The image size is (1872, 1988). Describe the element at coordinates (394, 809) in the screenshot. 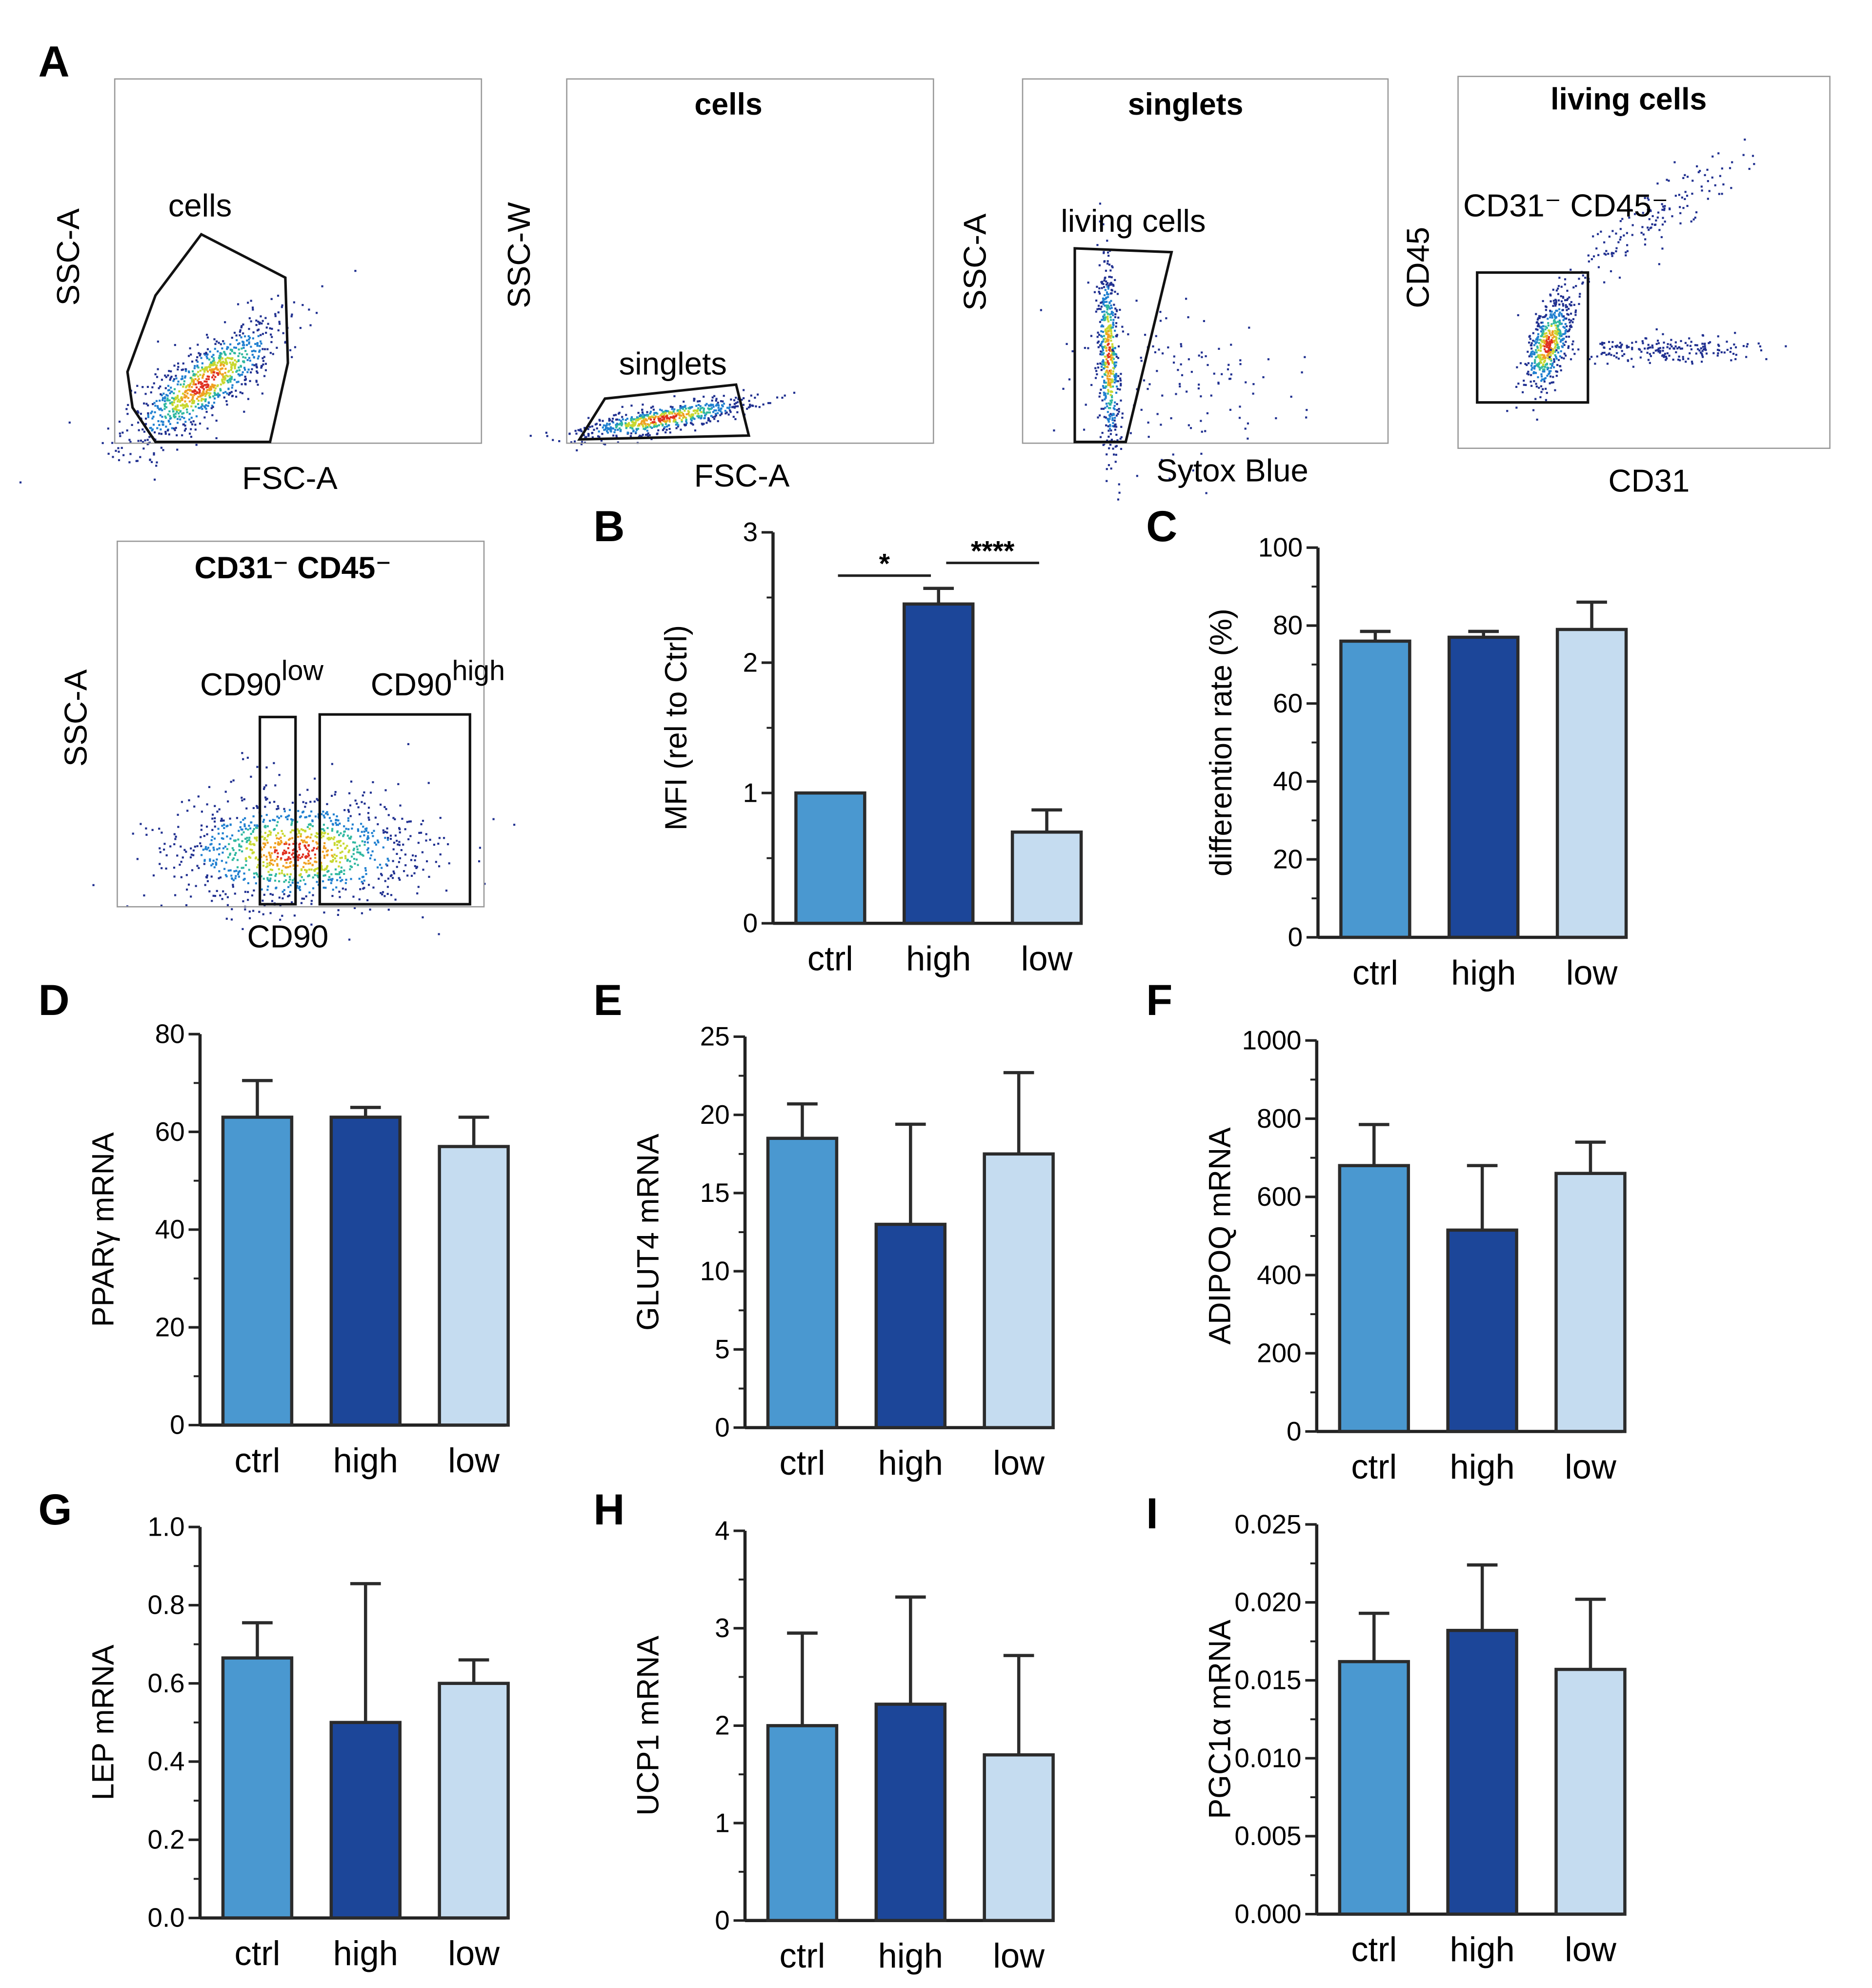

I see `gate-cd90-high` at that location.